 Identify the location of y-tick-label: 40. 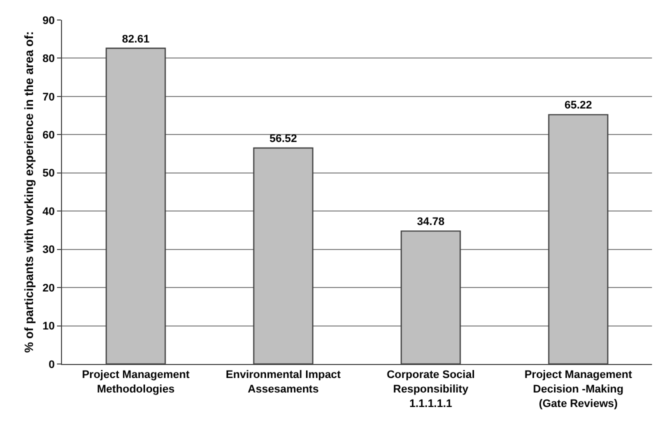
(48, 212).